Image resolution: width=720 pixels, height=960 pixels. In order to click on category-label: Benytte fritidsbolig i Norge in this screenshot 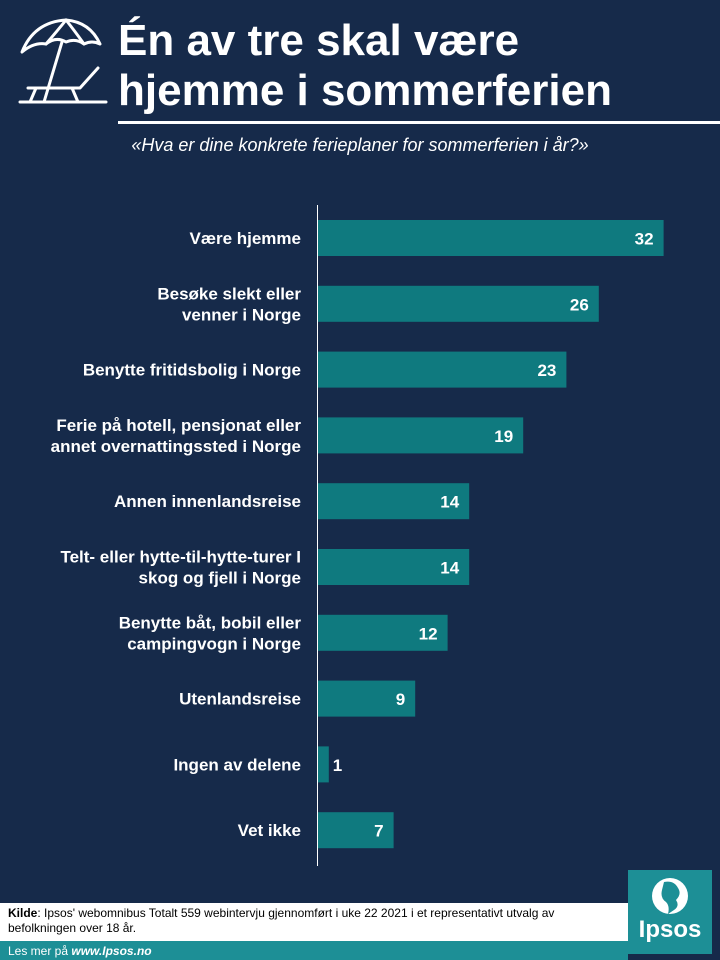, I will do `click(192, 370)`.